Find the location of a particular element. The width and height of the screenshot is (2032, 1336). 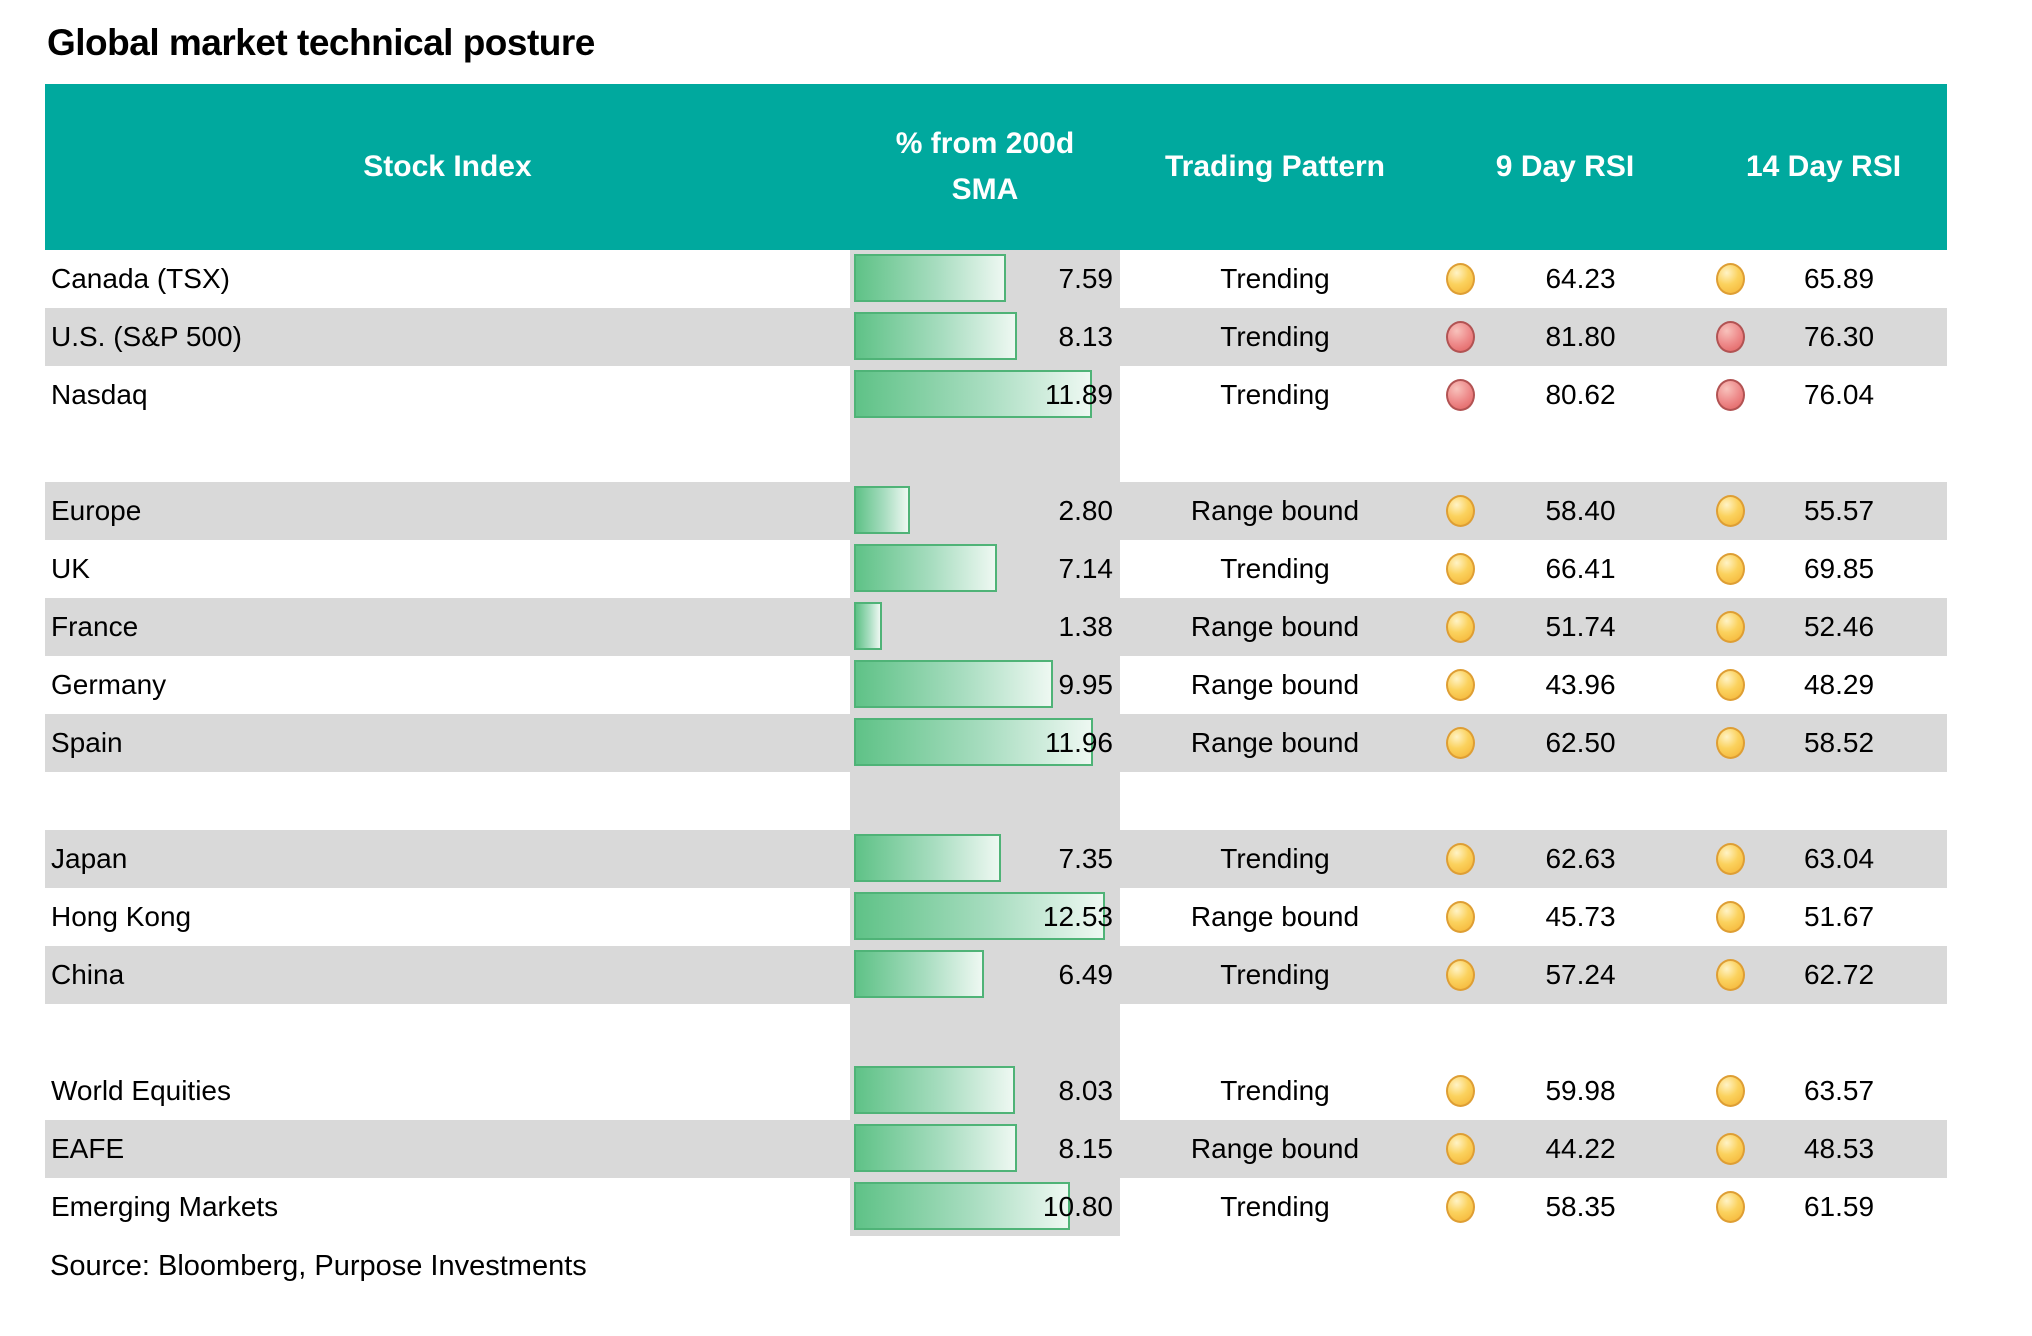

table-row: Germany 9.95 Range bound 43.96 48.29 is located at coordinates (996, 685).